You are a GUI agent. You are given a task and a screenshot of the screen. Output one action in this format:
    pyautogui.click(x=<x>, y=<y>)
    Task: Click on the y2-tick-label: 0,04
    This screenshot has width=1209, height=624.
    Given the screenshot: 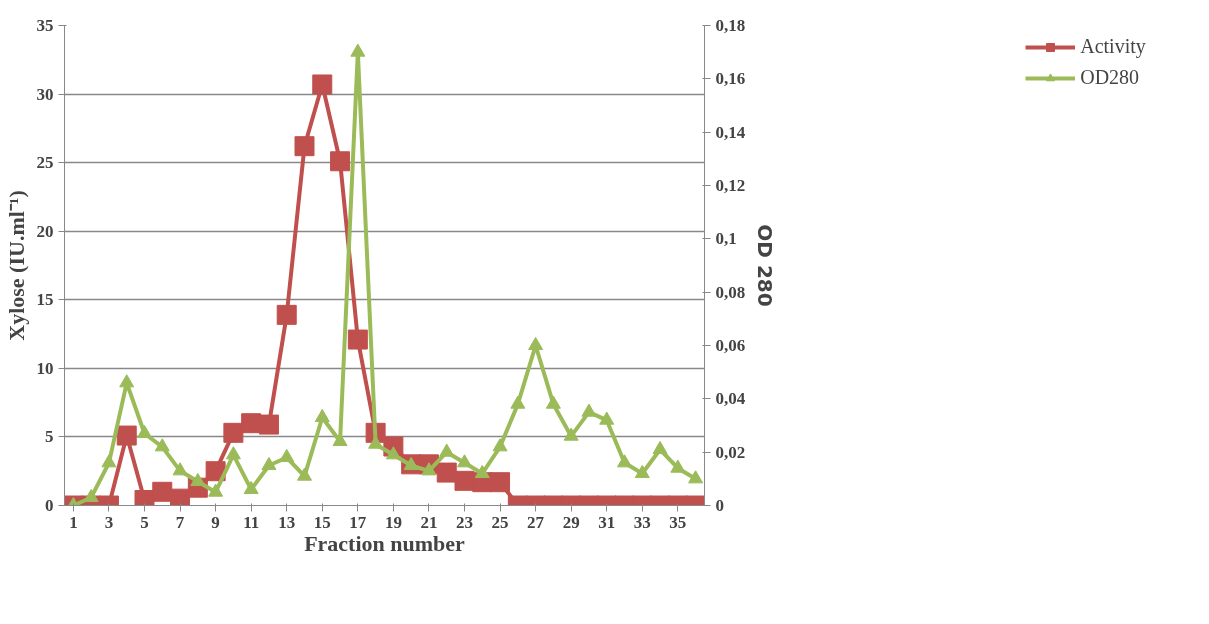 What is the action you would take?
    pyautogui.click(x=730, y=399)
    